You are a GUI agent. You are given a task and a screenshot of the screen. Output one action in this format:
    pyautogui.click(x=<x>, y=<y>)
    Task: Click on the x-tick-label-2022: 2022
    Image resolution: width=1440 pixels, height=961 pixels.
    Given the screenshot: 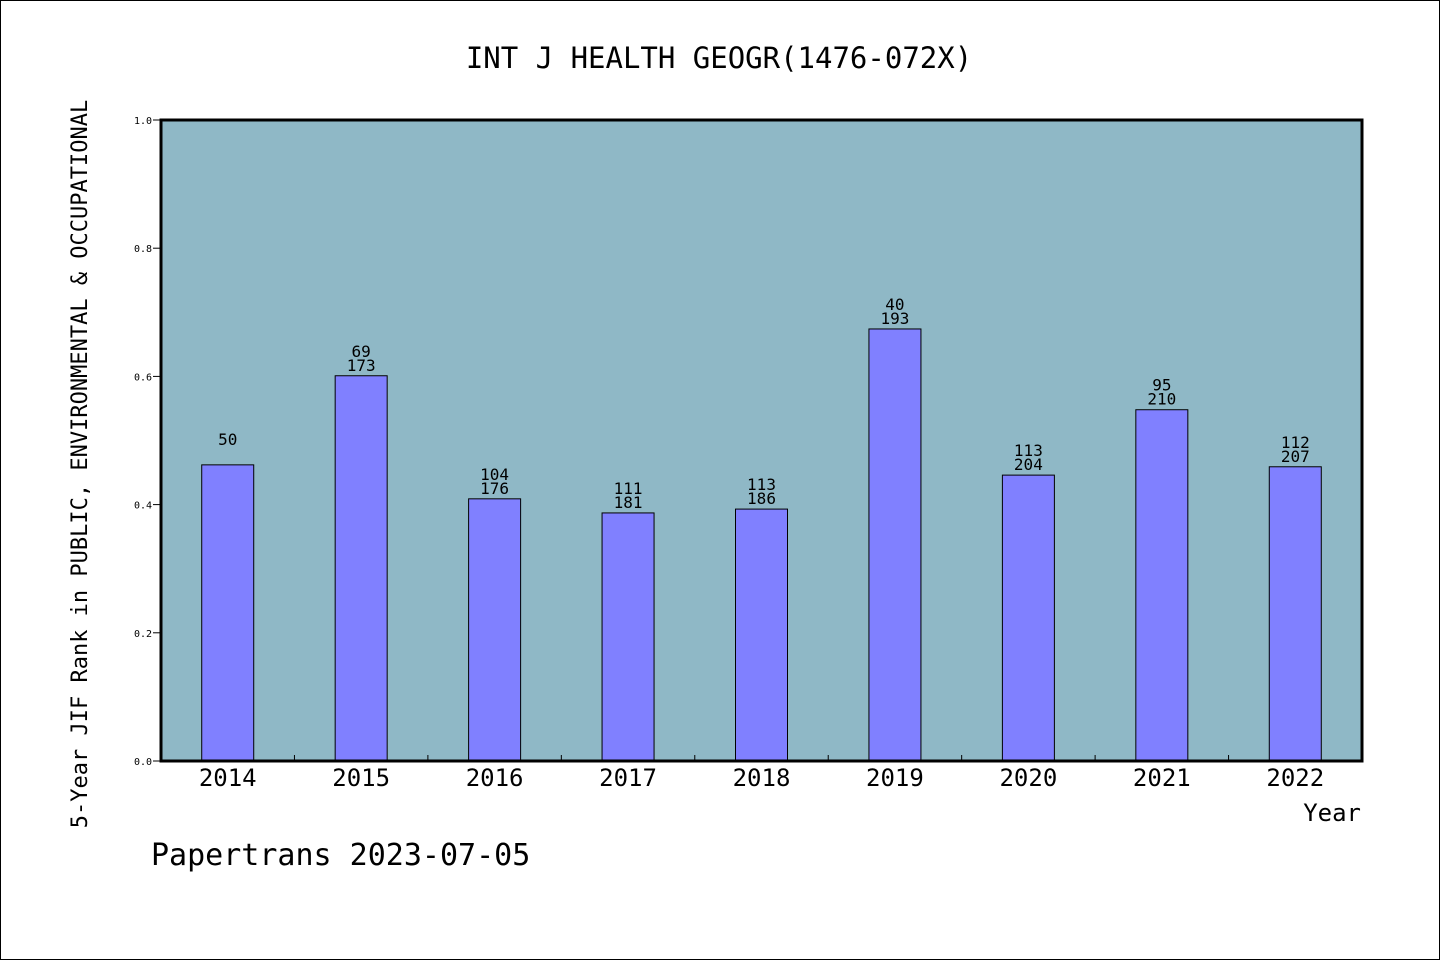 What is the action you would take?
    pyautogui.click(x=1295, y=778)
    